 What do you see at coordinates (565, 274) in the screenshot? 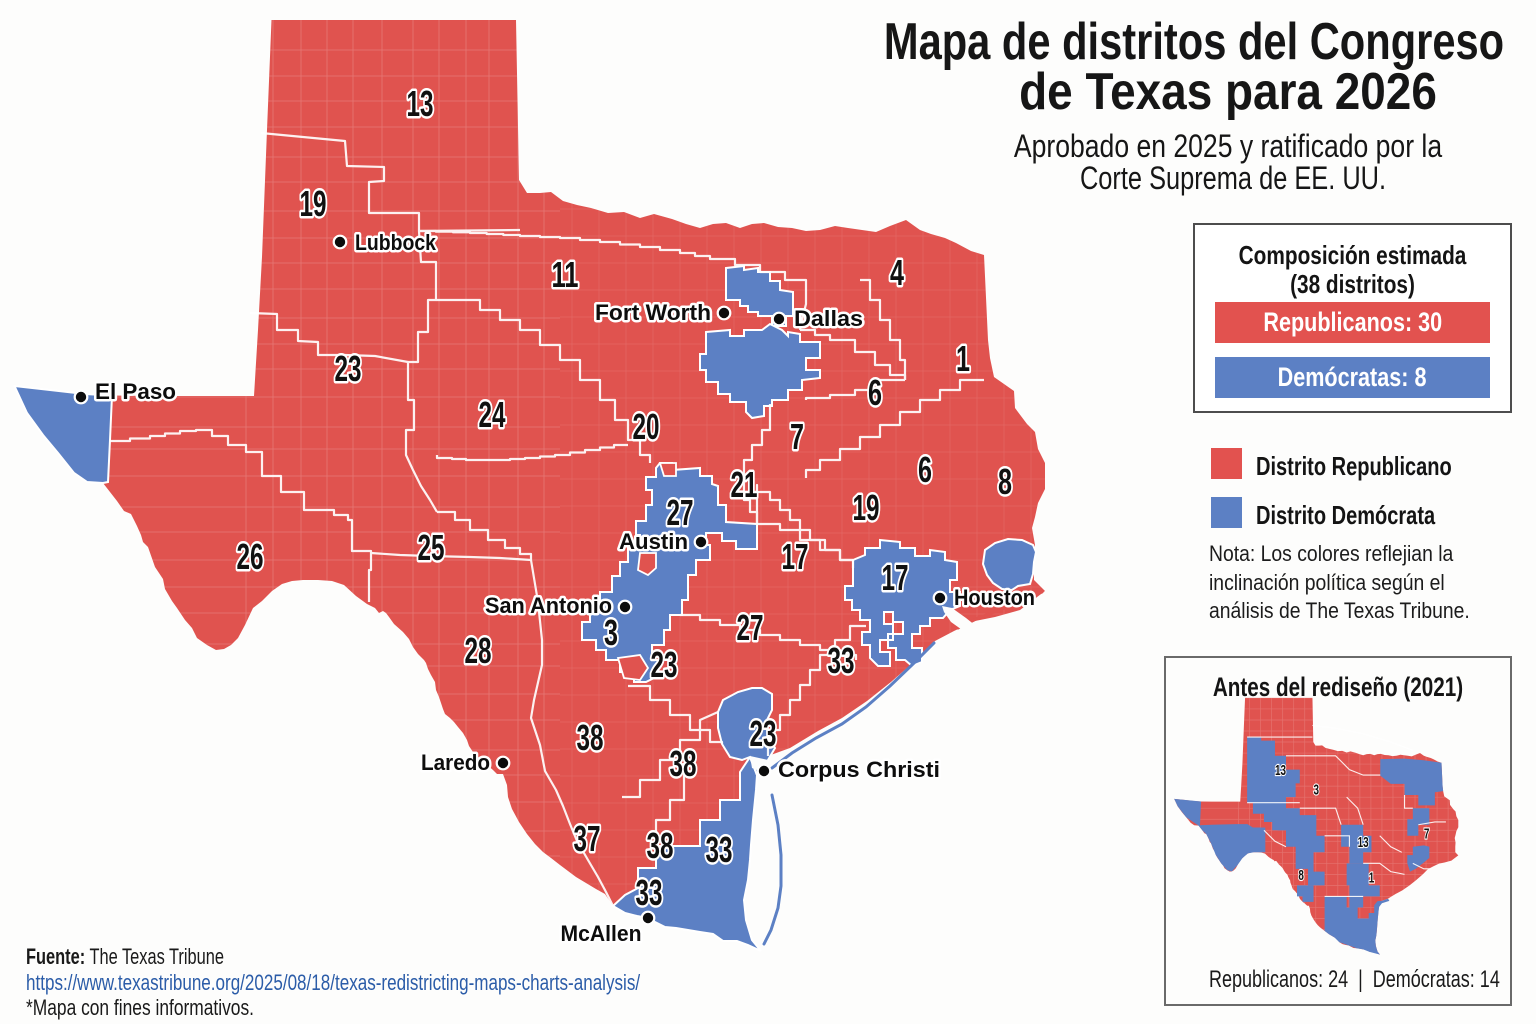
I see `svg-text: 11` at bounding box center [565, 274].